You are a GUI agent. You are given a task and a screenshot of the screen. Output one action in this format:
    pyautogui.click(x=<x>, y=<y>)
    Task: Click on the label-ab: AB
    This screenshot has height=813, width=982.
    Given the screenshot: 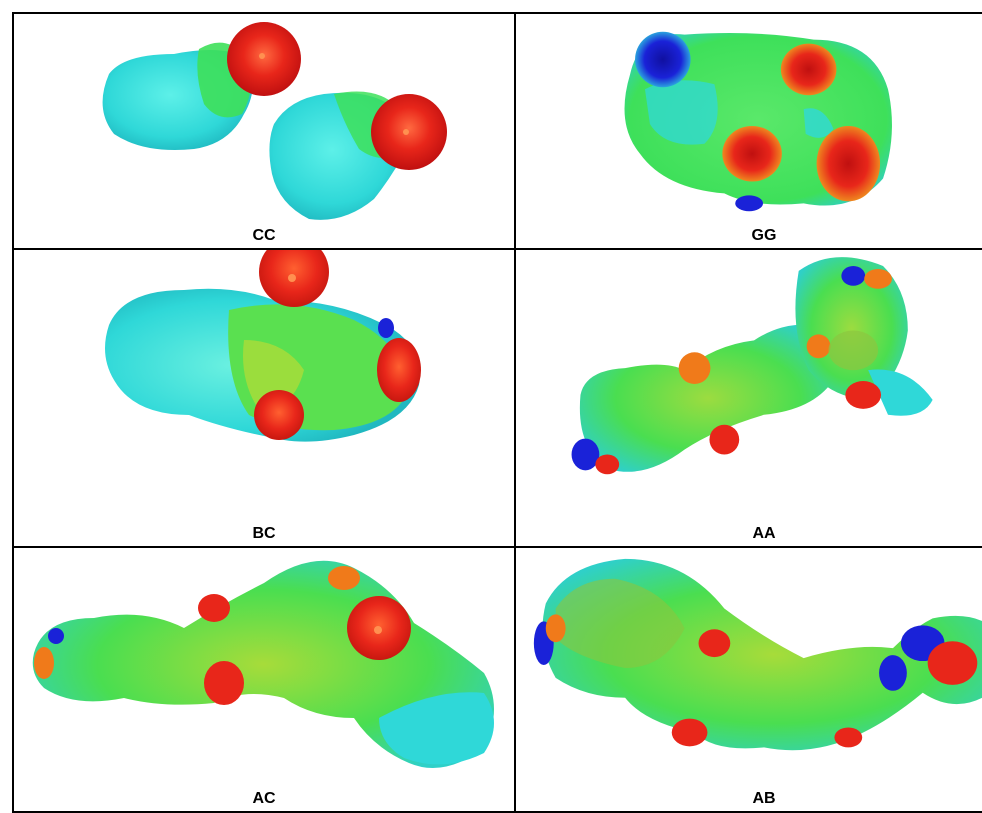 What is the action you would take?
    pyautogui.click(x=764, y=798)
    